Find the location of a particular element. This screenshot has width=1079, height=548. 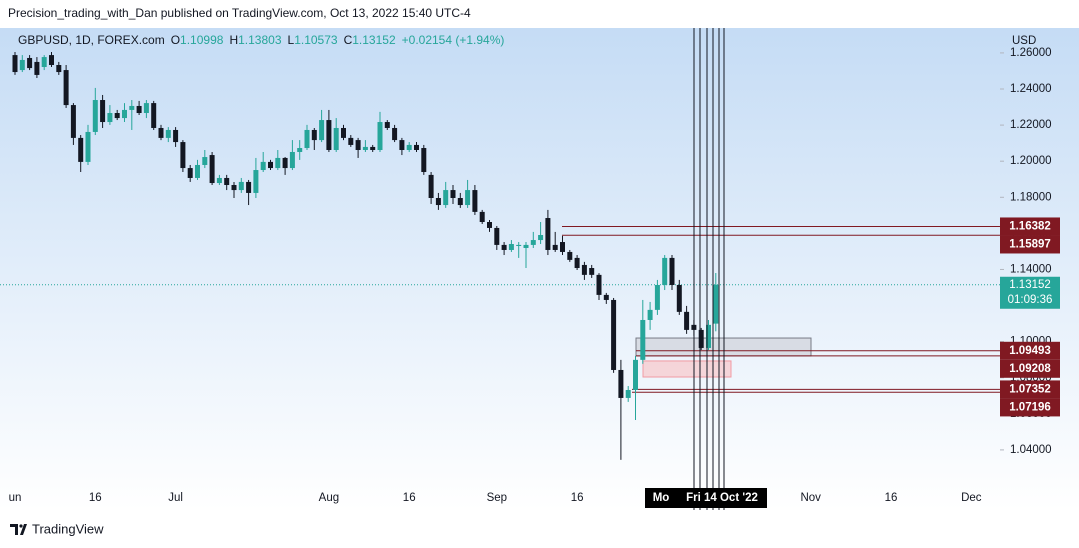

logo-dot is located at coordinates (21, 526).